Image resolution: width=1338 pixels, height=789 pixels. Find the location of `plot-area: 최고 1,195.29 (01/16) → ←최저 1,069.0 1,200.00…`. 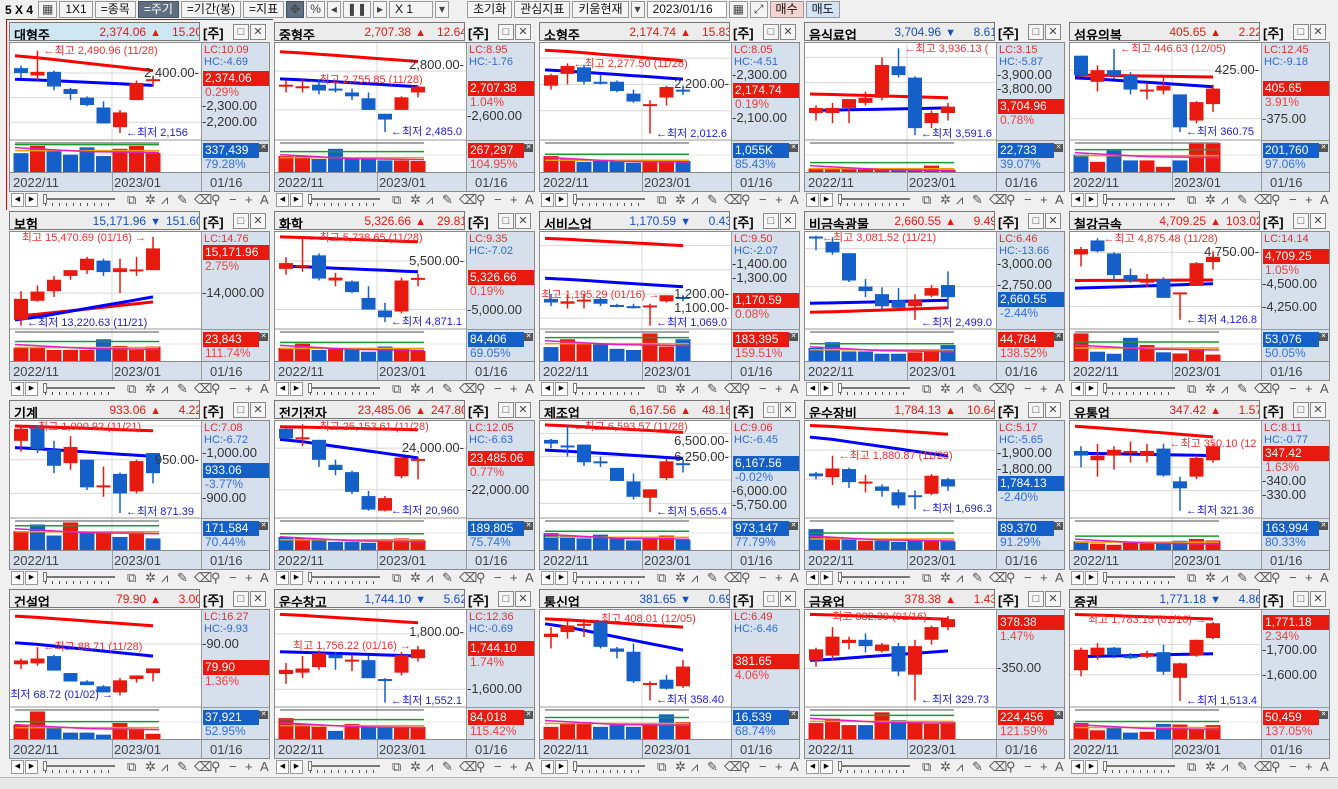

plot-area: 최고 1,195.29 (01/16) → ←최저 1,069.0 1,200.00… is located at coordinates (635, 296).